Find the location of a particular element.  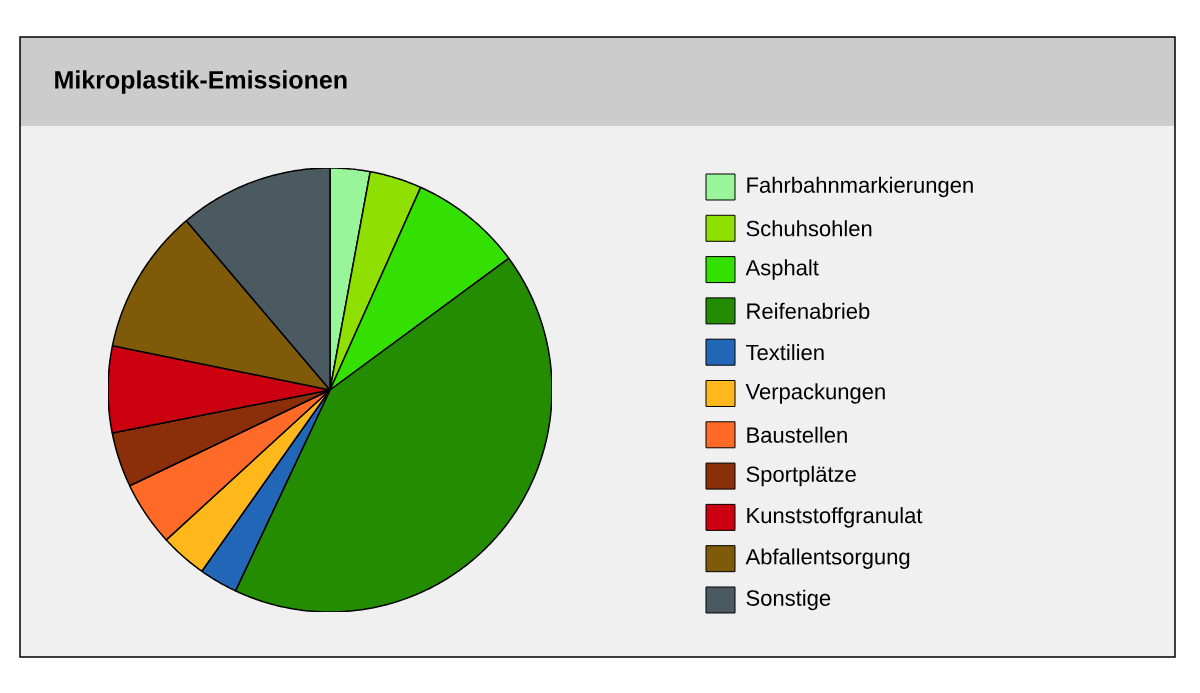

legend-label: Asphalt is located at coordinates (782, 269).